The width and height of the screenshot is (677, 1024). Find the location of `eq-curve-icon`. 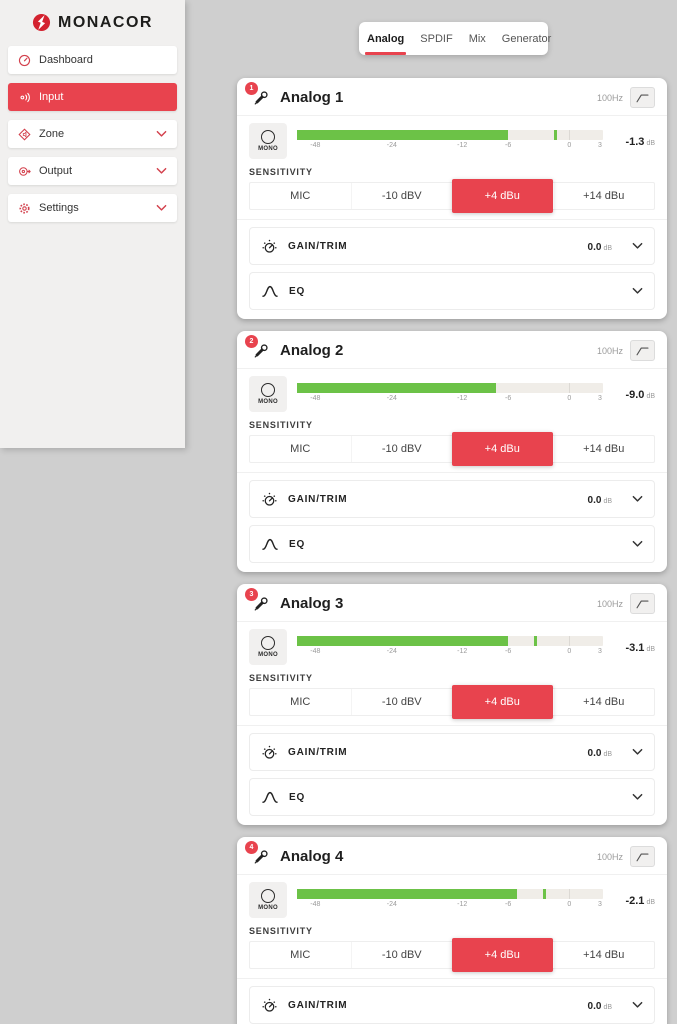

eq-curve-icon is located at coordinates (270, 544).